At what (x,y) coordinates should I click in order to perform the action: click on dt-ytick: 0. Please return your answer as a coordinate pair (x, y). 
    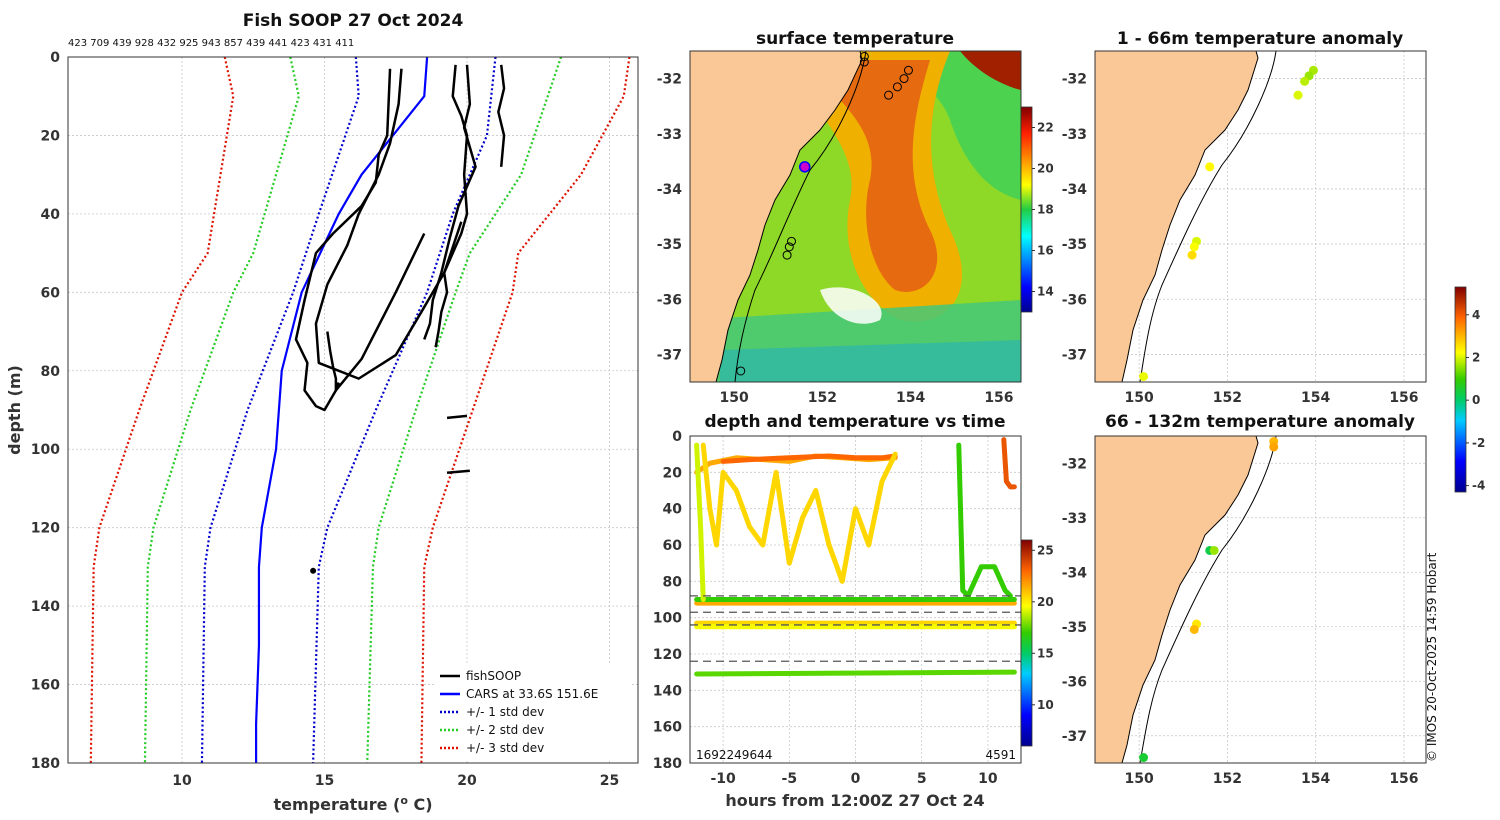
    Looking at the image, I should click on (677, 437).